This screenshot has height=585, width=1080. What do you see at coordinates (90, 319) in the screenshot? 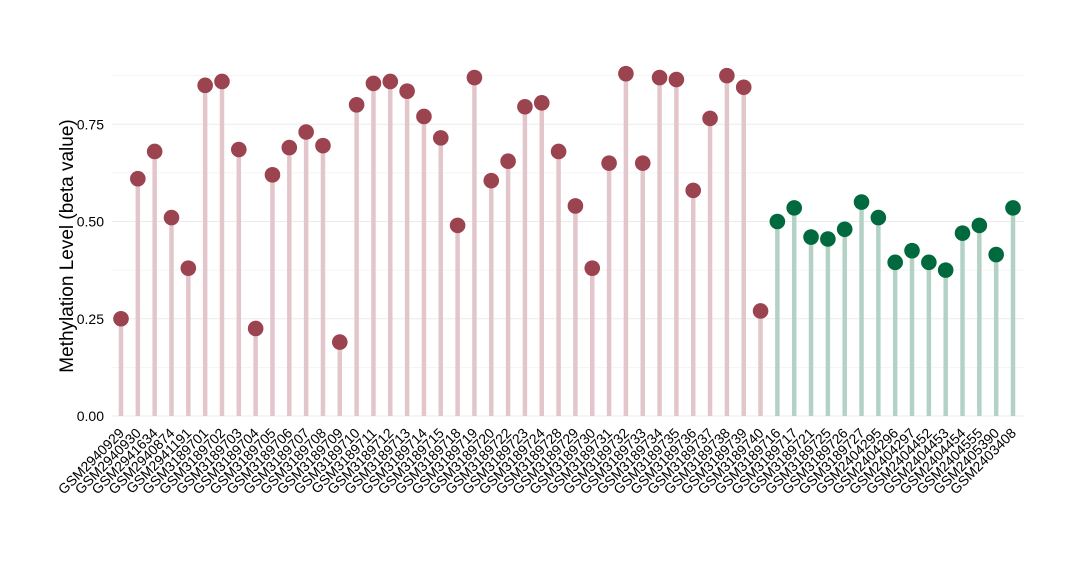
I see `y-tick-label: 0.25` at bounding box center [90, 319].